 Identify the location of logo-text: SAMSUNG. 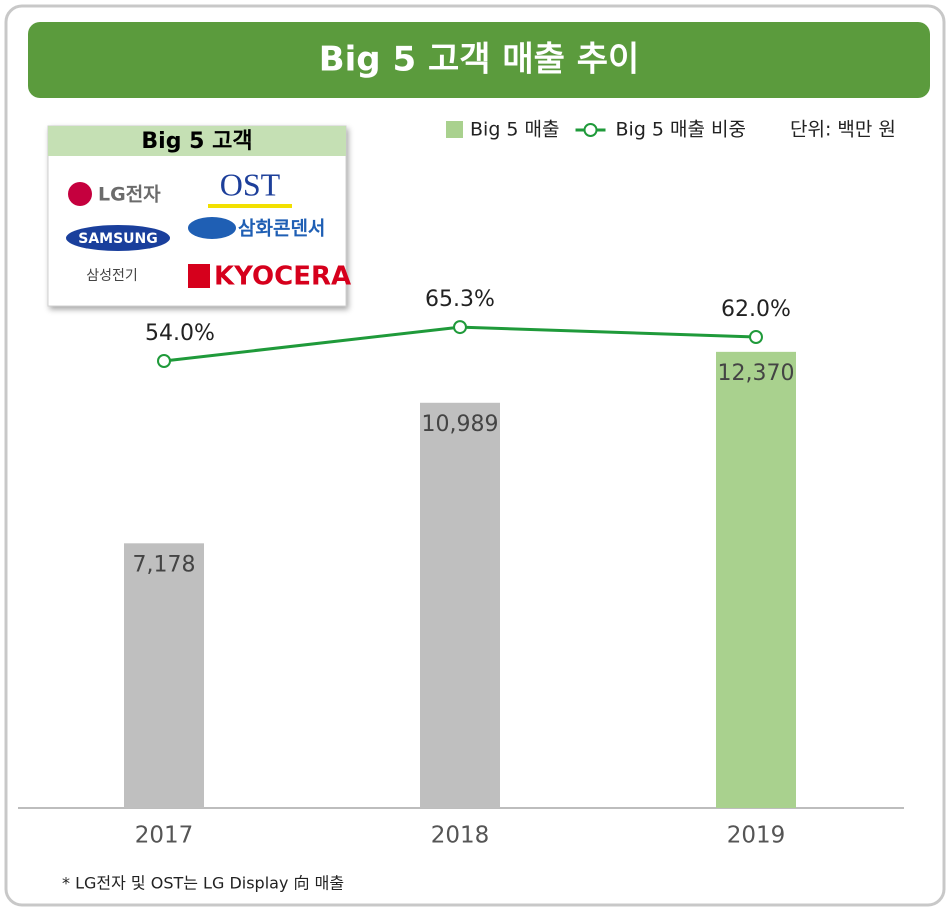
(118, 239).